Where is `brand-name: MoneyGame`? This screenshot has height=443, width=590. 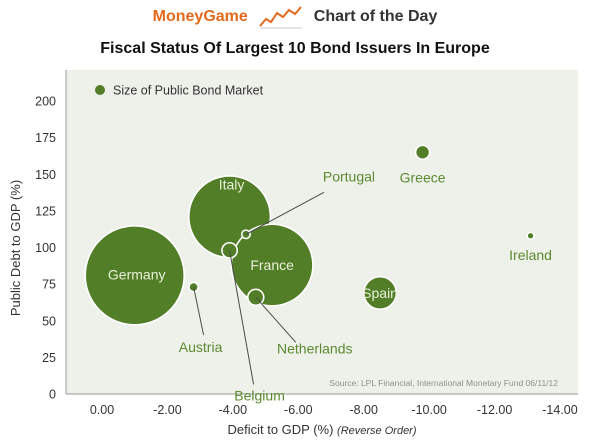 brand-name: MoneyGame is located at coordinates (200, 16).